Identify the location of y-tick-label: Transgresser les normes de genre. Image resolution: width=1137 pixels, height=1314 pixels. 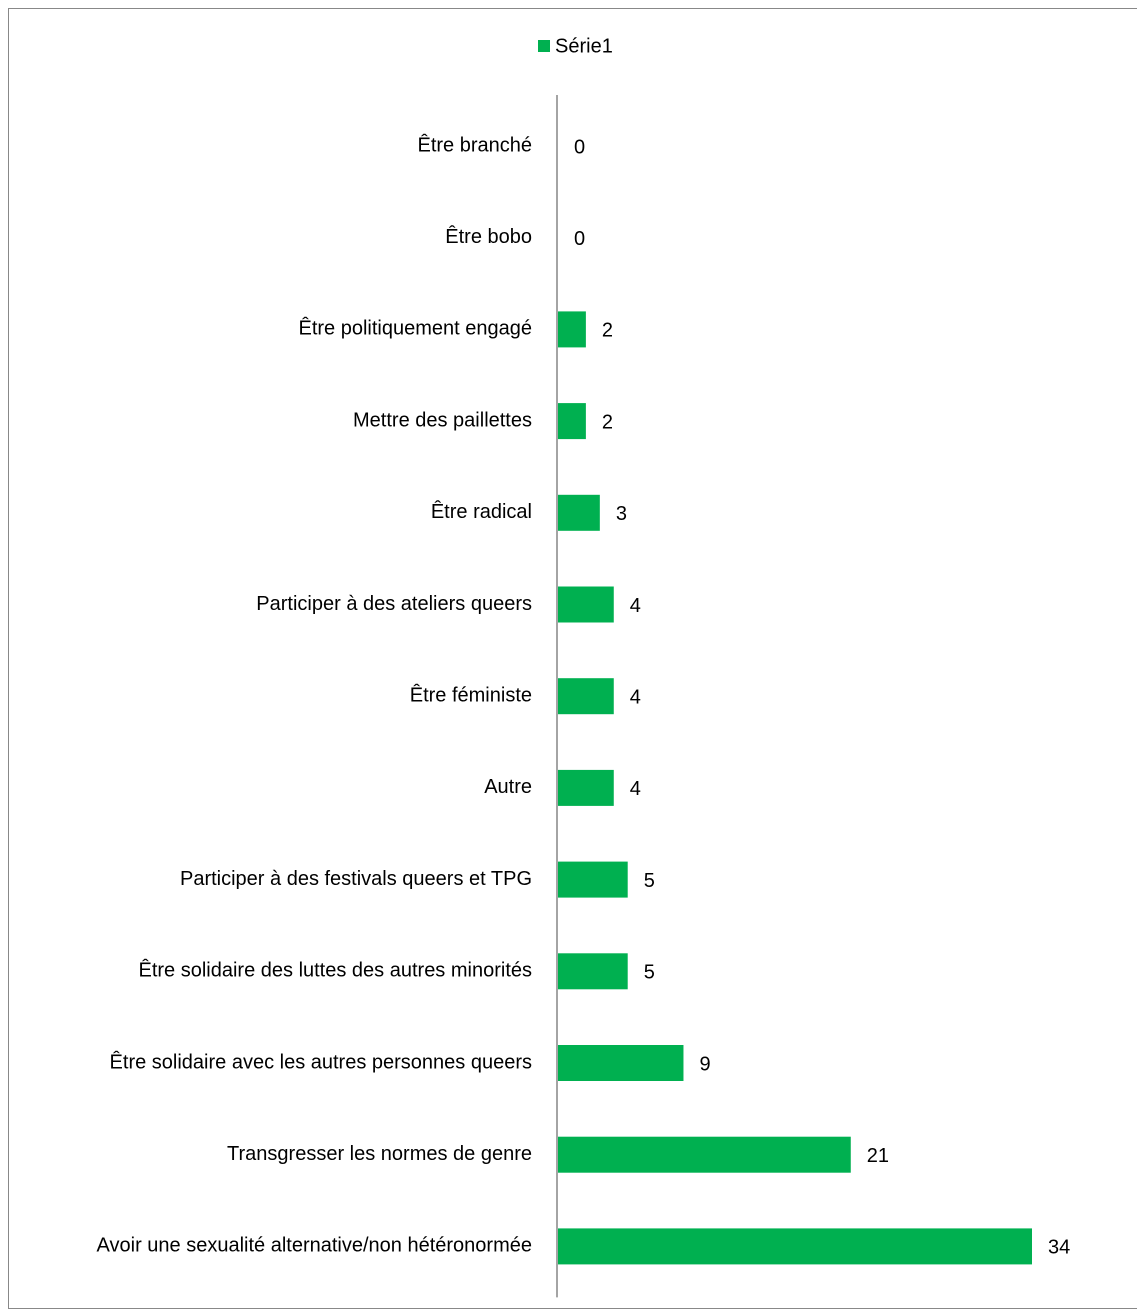
(379, 1154).